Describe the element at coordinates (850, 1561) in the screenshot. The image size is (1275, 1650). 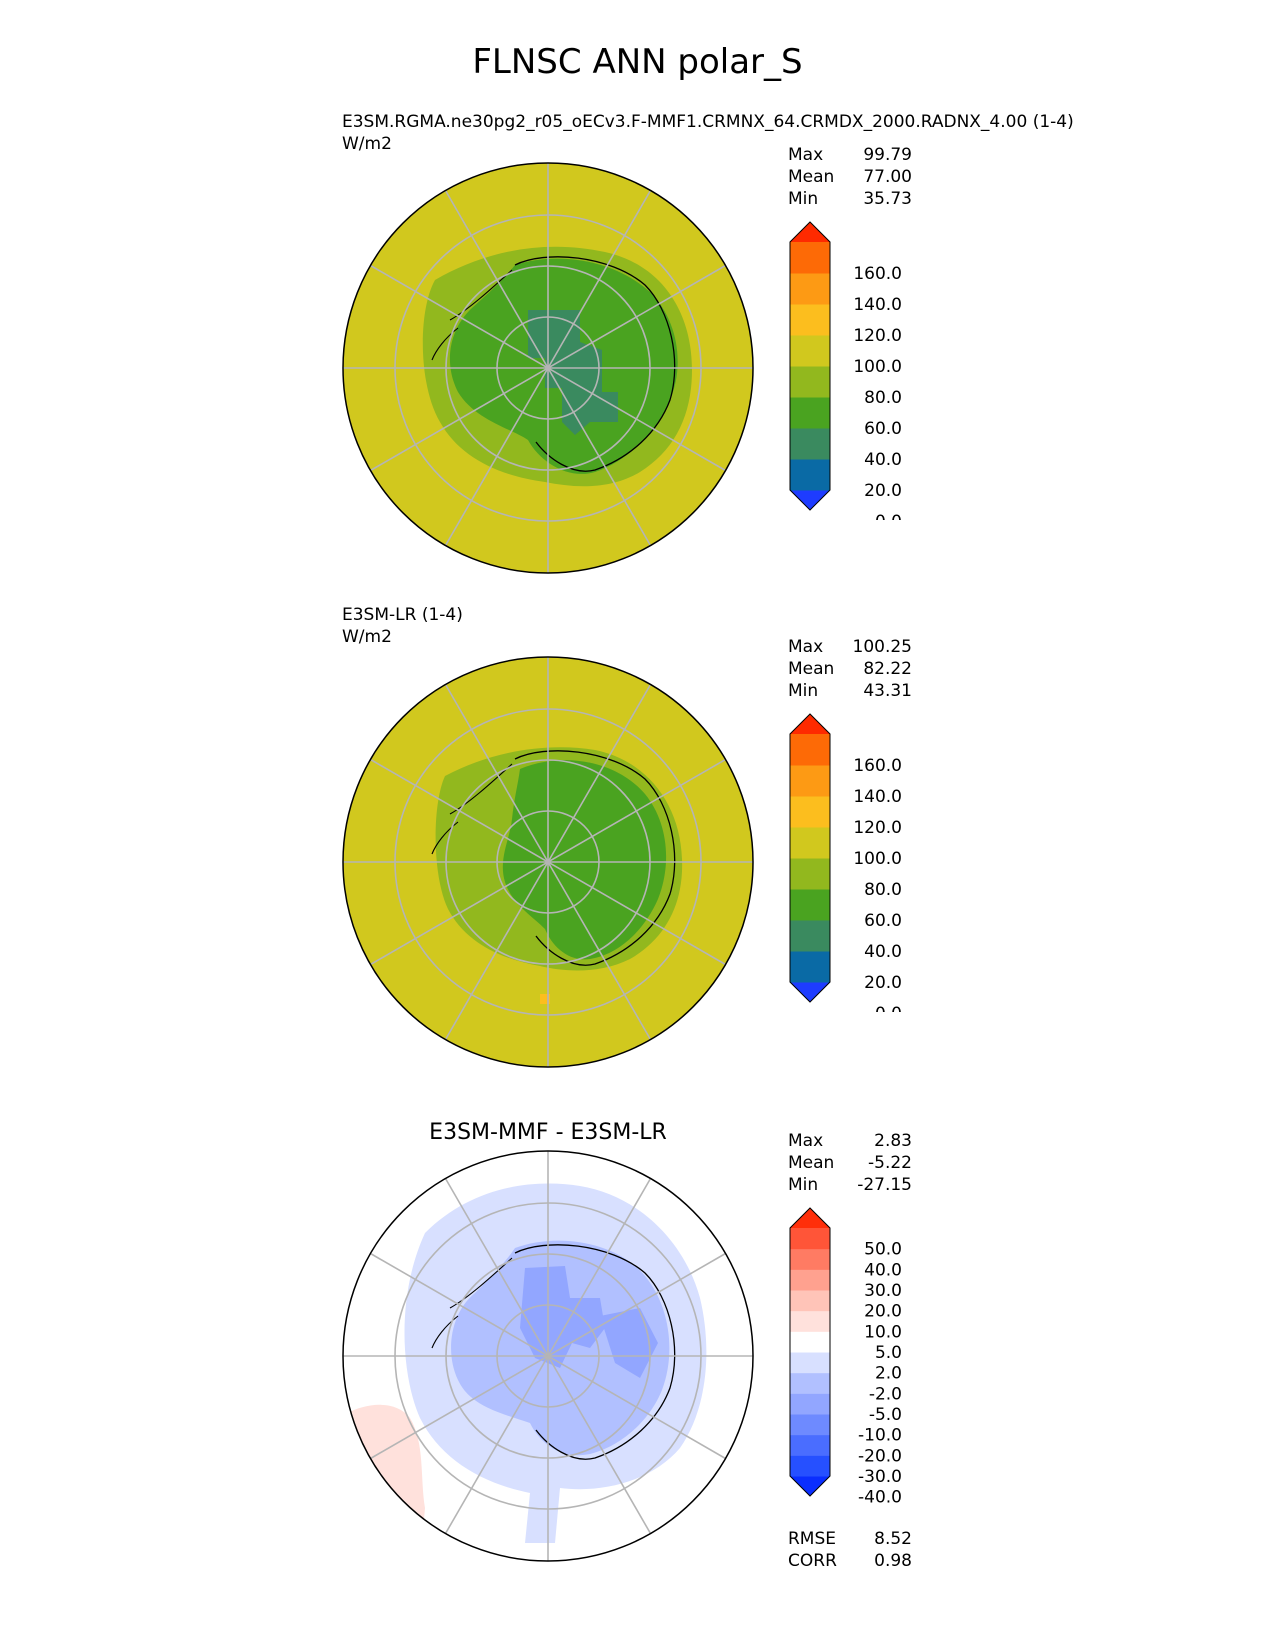
I see `panel-diff-stat-corr: CORR 0.98` at that location.